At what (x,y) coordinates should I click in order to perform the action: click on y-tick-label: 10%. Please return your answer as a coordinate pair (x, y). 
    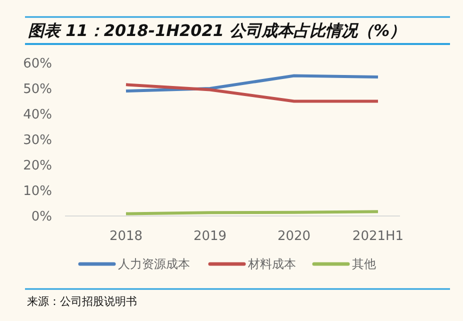
    Looking at the image, I should click on (37, 192).